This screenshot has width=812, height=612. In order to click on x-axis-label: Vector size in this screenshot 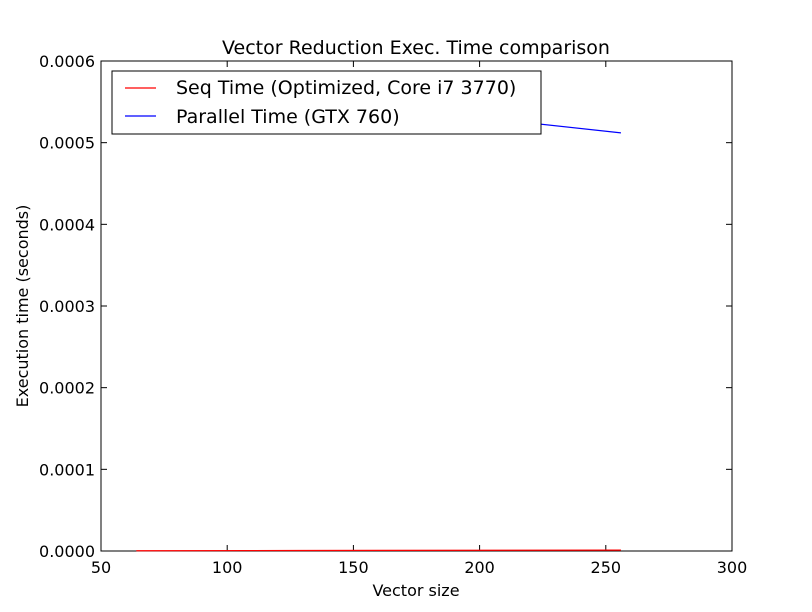, I will do `click(415, 590)`.